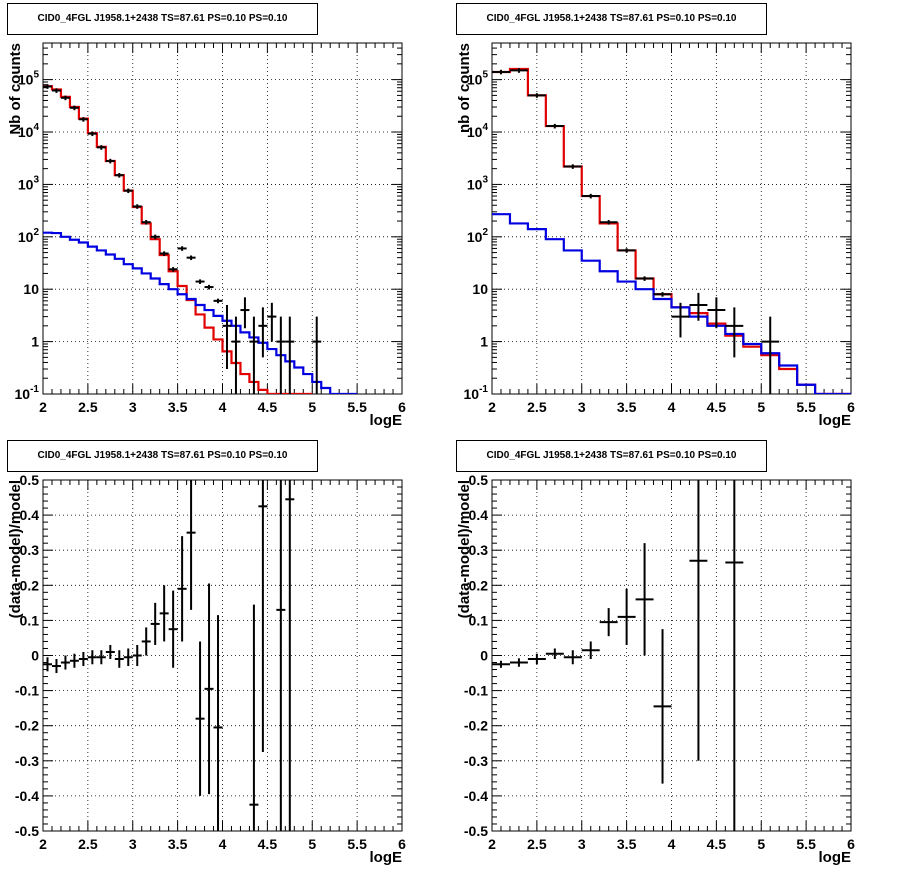 This screenshot has height=875, width=898. Describe the element at coordinates (15, 89) in the screenshot. I see `y-axis-label: Nb of counts` at that location.